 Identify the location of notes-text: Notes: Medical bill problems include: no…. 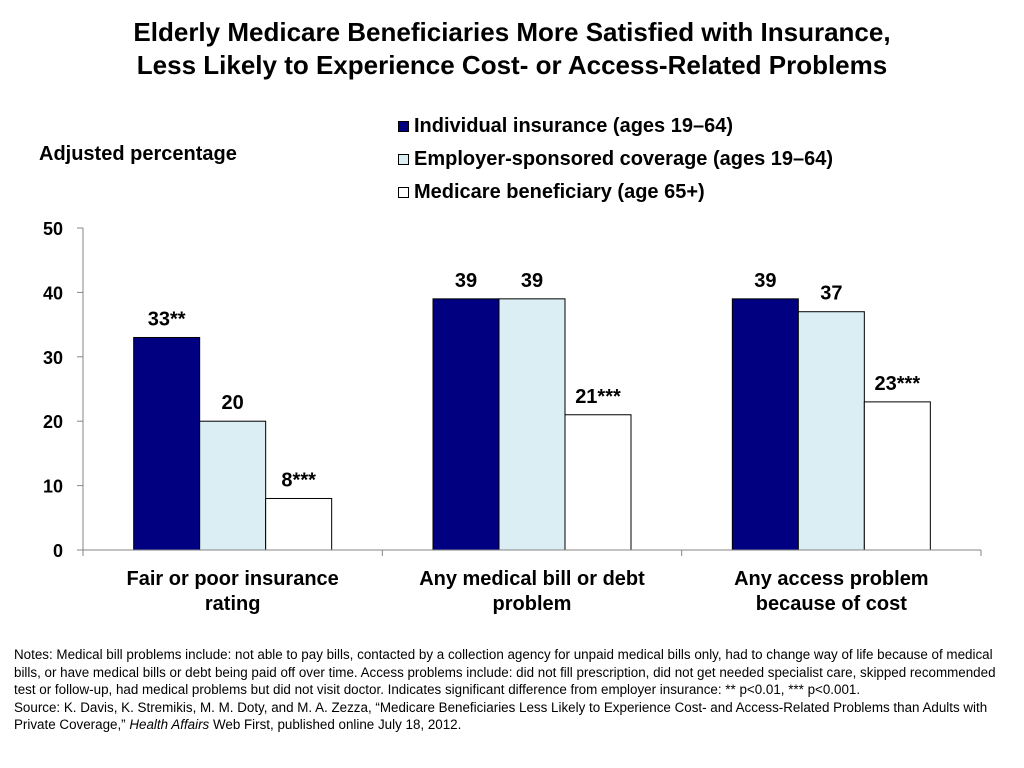
(505, 672).